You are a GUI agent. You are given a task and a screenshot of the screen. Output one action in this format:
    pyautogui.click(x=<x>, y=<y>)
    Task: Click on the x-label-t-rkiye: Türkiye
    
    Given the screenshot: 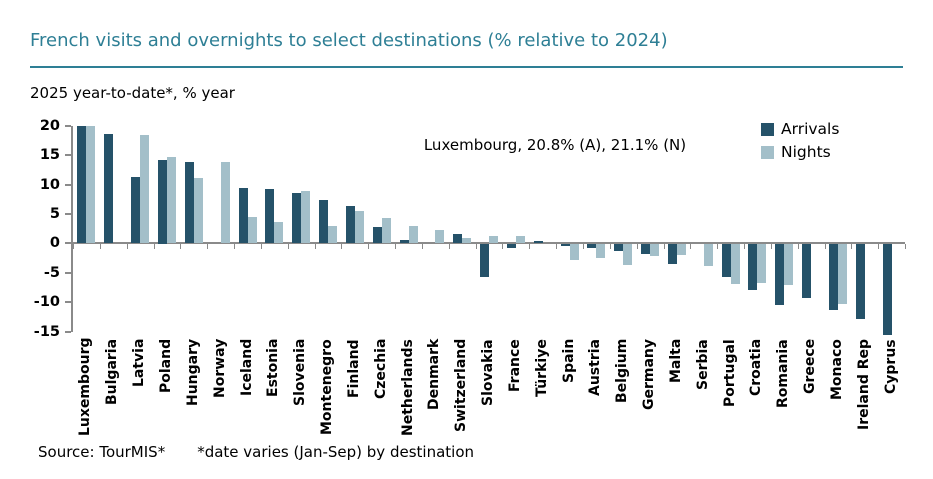 What is the action you would take?
    pyautogui.click(x=541, y=367)
    